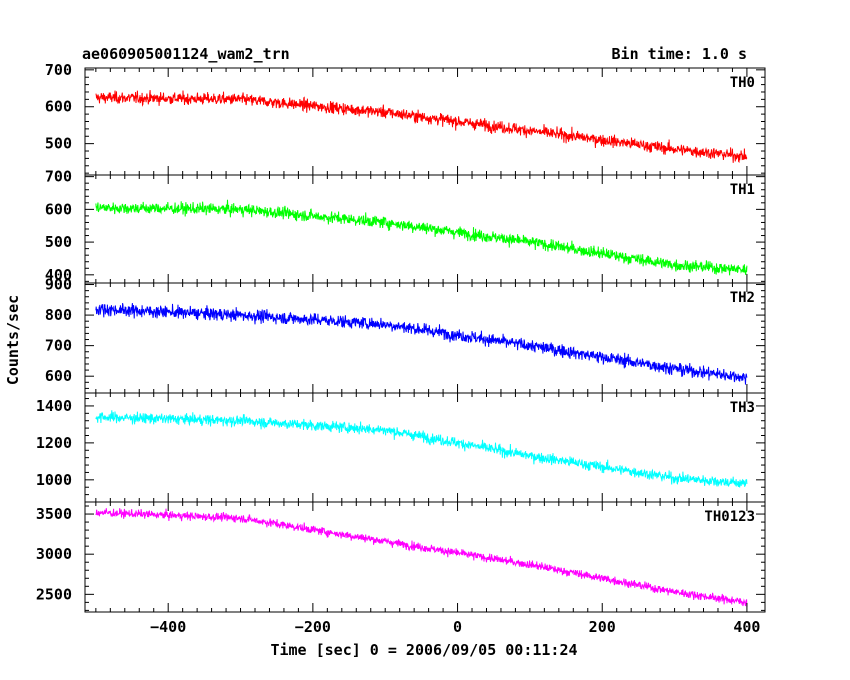  What do you see at coordinates (58, 275) in the screenshot?
I see `y-tick-label: 400` at bounding box center [58, 275].